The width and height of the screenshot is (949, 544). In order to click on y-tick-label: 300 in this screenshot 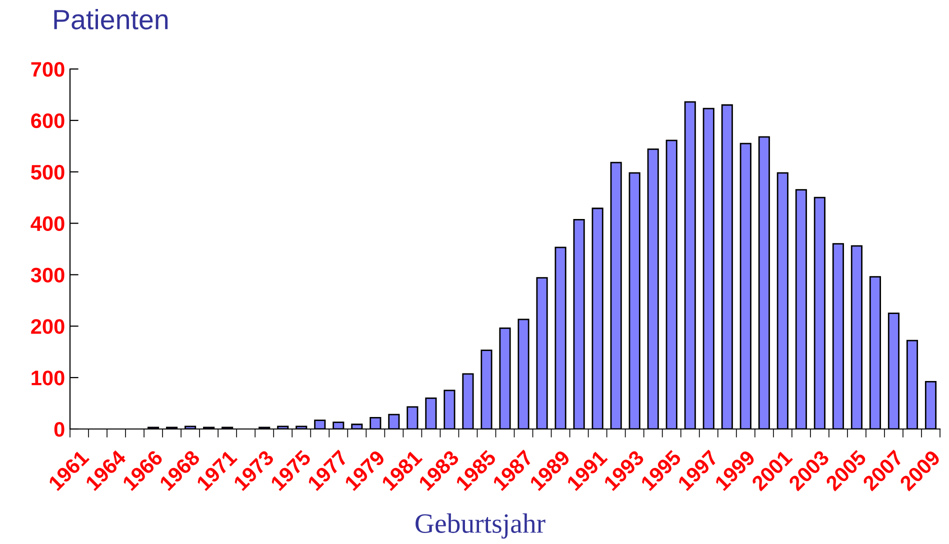, I will do `click(47, 275)`.